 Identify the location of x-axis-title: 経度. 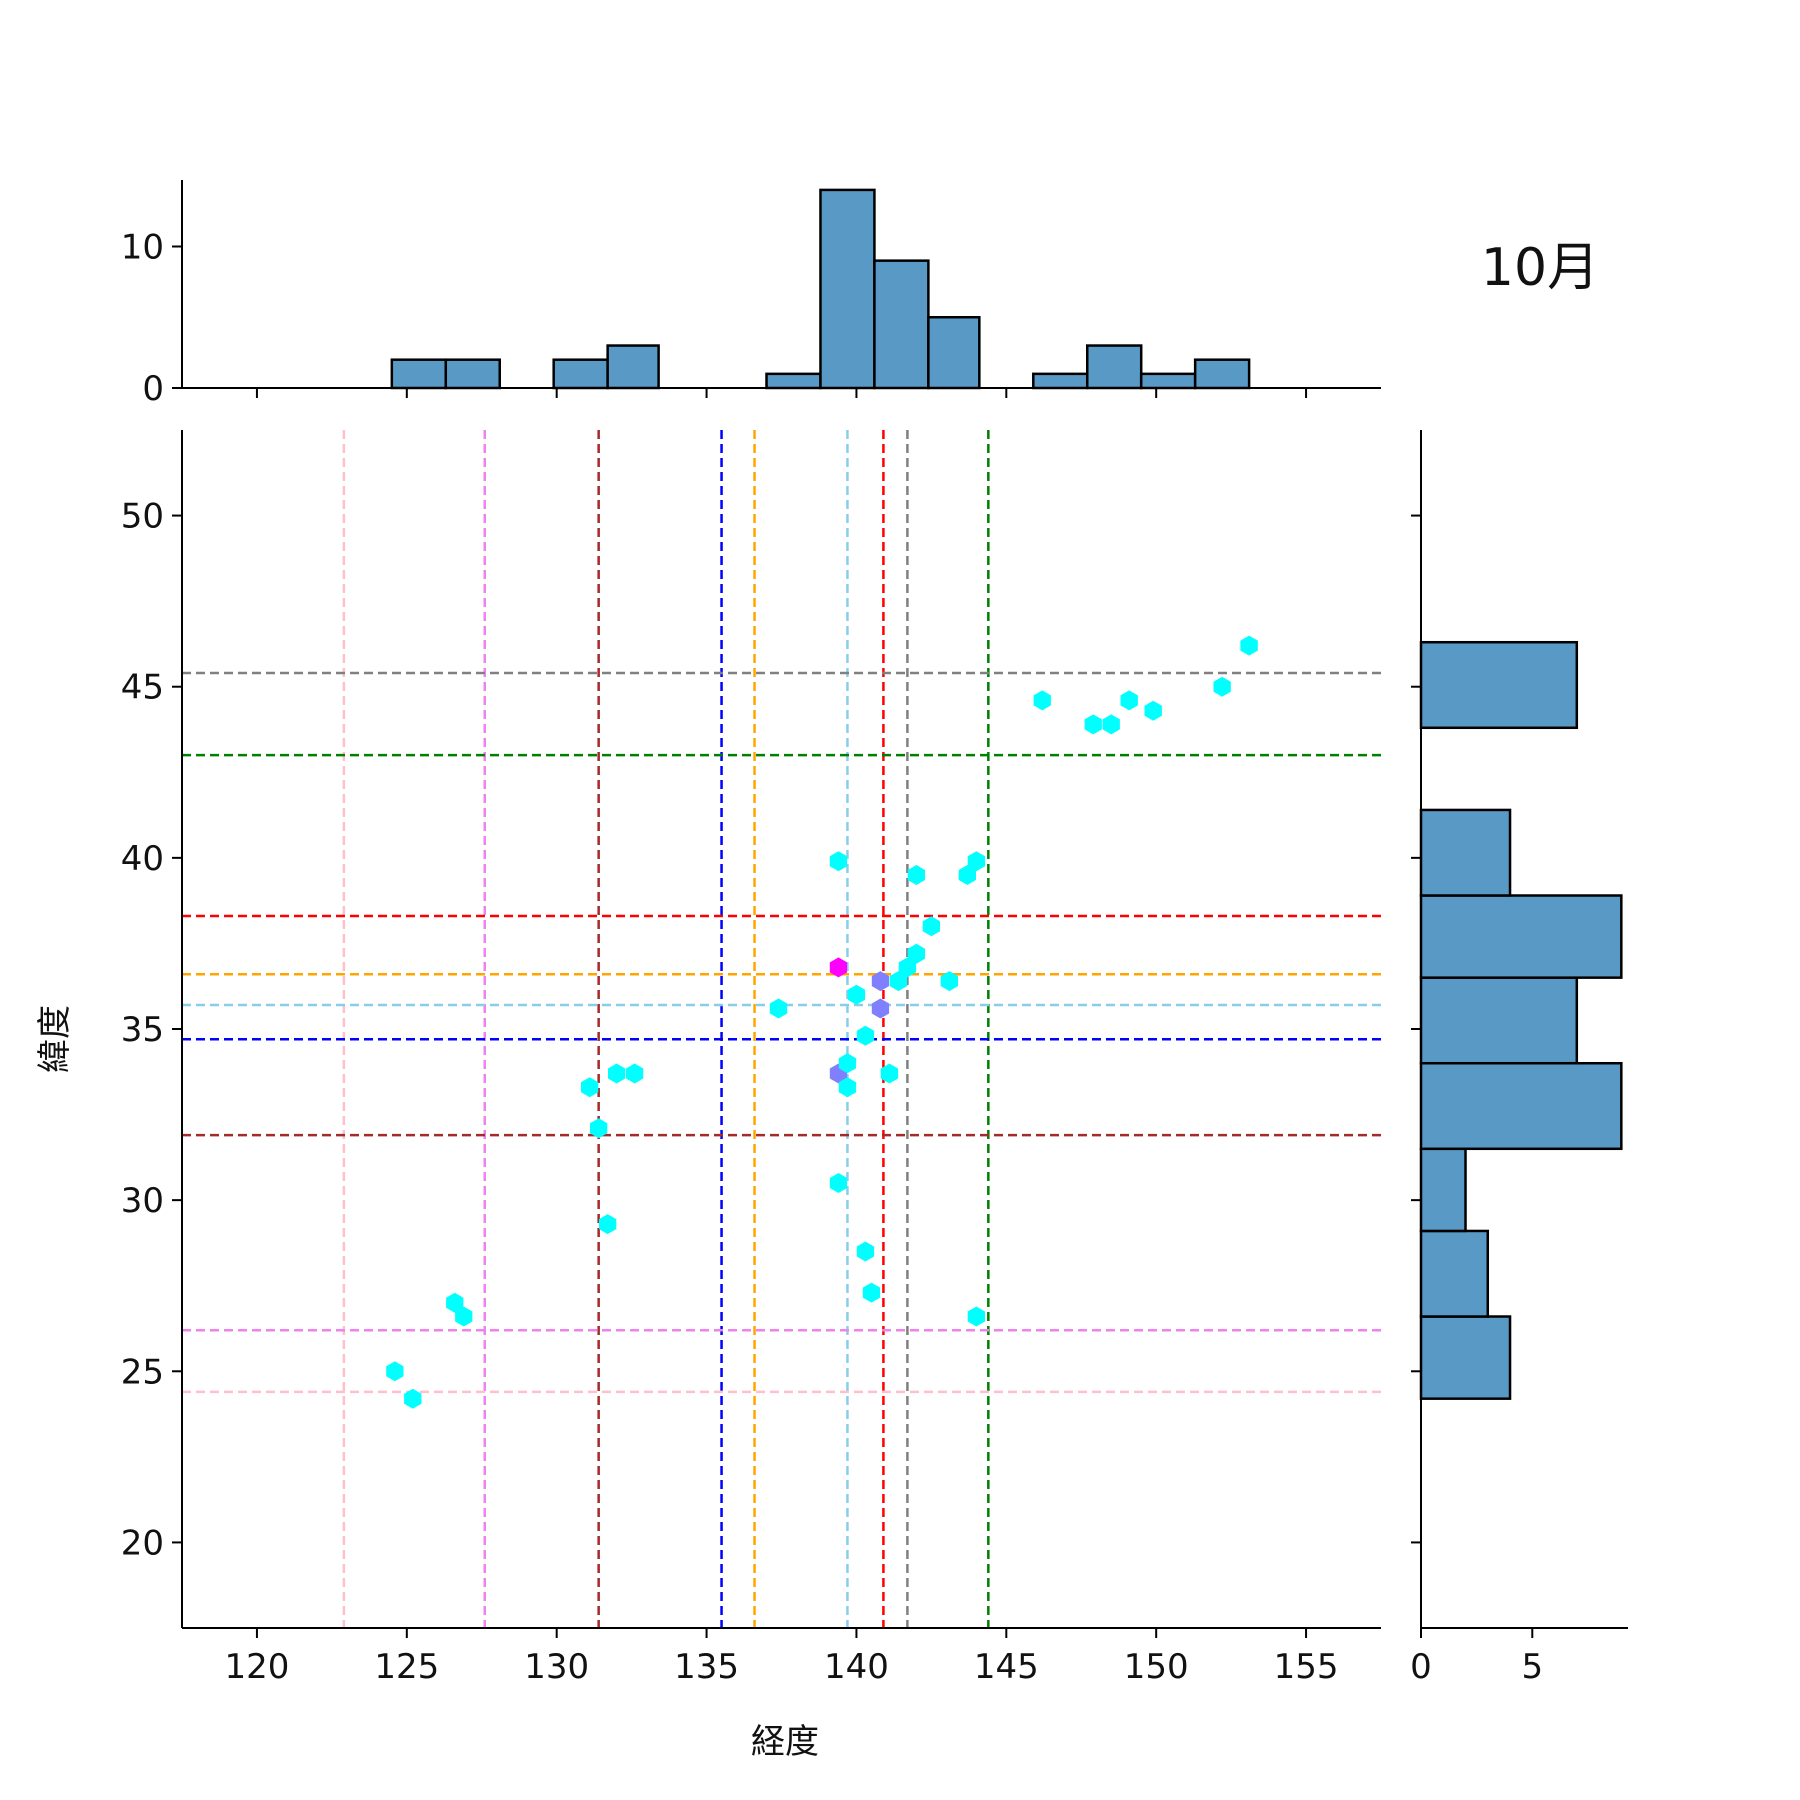
(785, 1742).